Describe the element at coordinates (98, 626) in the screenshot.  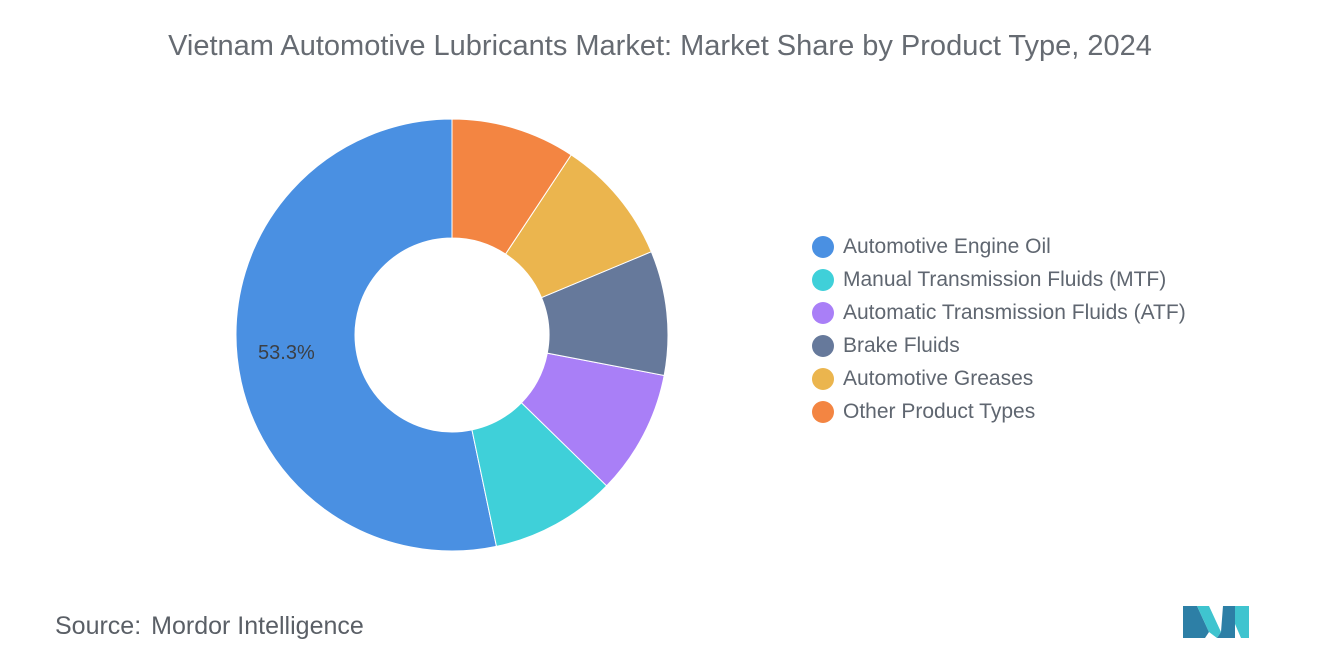
I see `source-label: Source:` at that location.